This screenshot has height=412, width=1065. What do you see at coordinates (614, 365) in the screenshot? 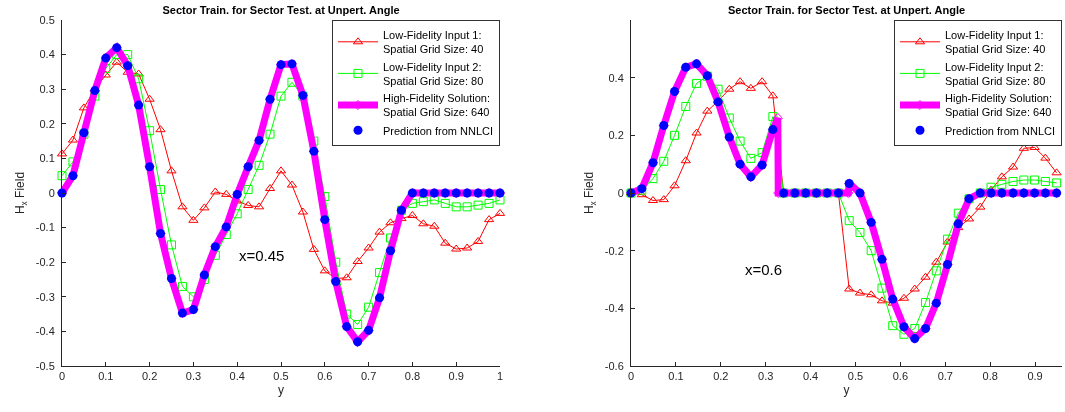
I see `y-tick-label: -0.6` at bounding box center [614, 365].